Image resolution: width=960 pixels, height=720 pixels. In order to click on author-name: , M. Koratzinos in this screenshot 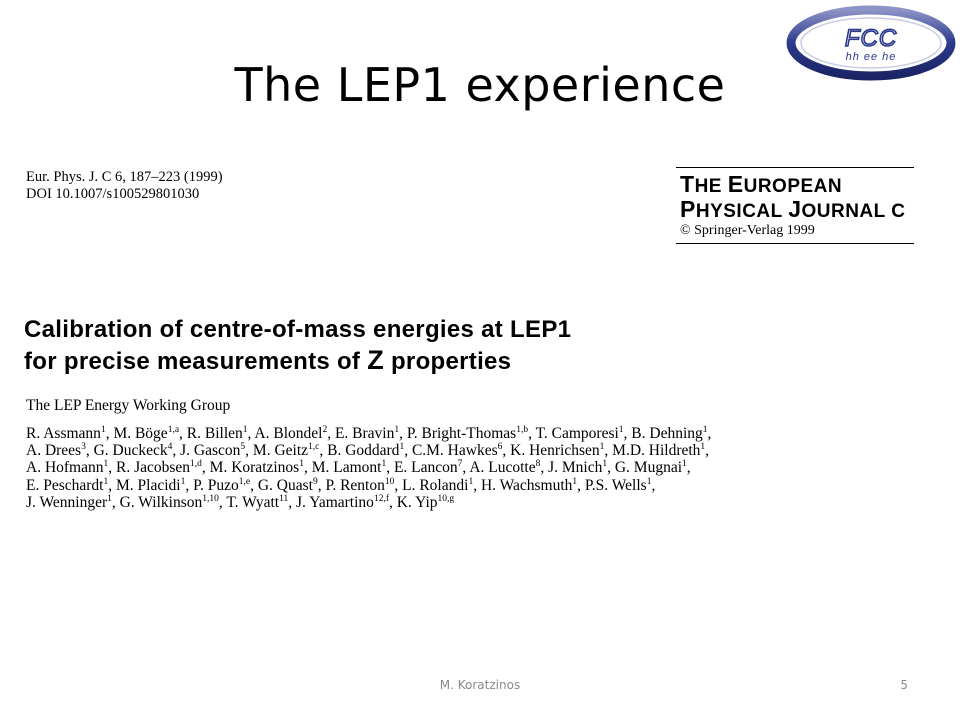, I will do `click(250, 468)`.